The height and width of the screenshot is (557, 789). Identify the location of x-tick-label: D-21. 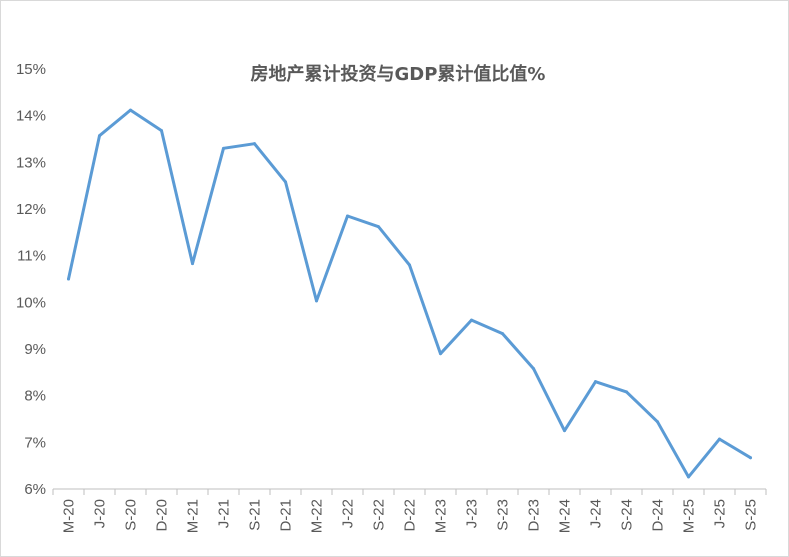
(286, 515).